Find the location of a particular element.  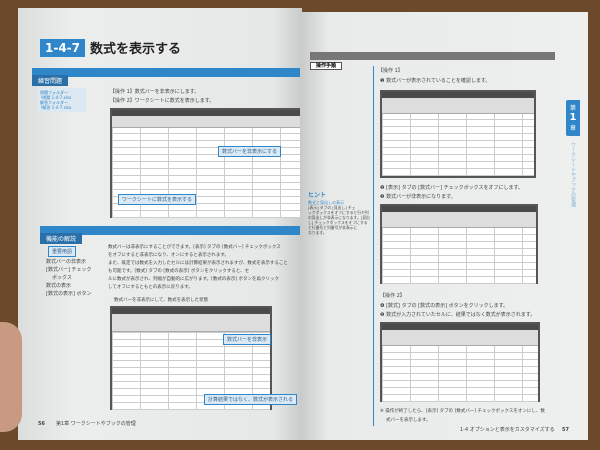

page-number: 56 is located at coordinates (41, 424).